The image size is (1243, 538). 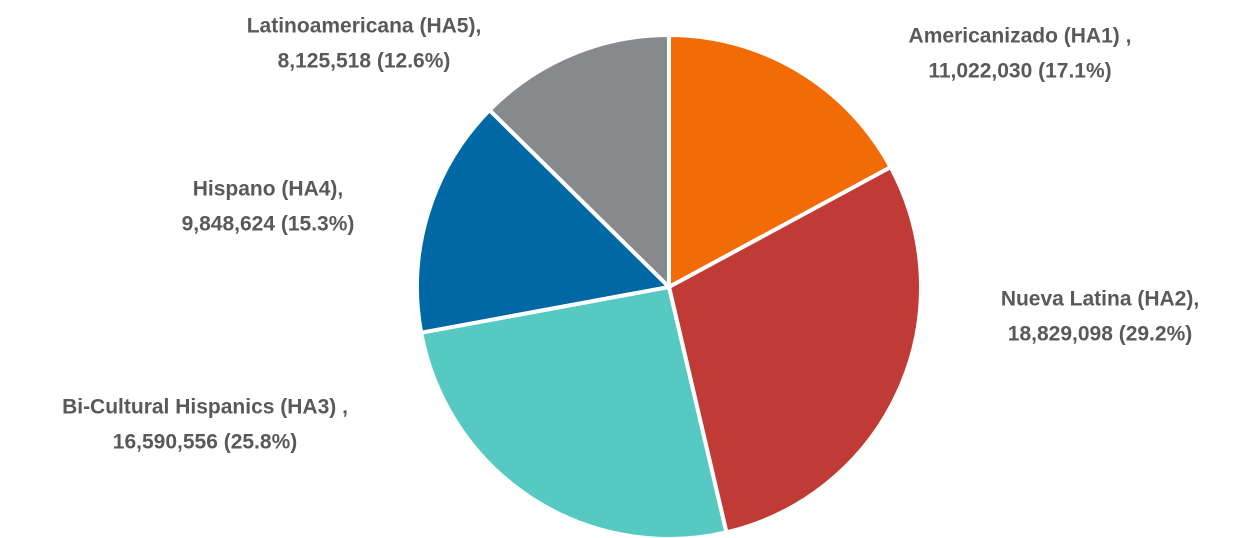 I want to click on slice-value-label: 18,829,098 (29.2%), so click(x=1100, y=334).